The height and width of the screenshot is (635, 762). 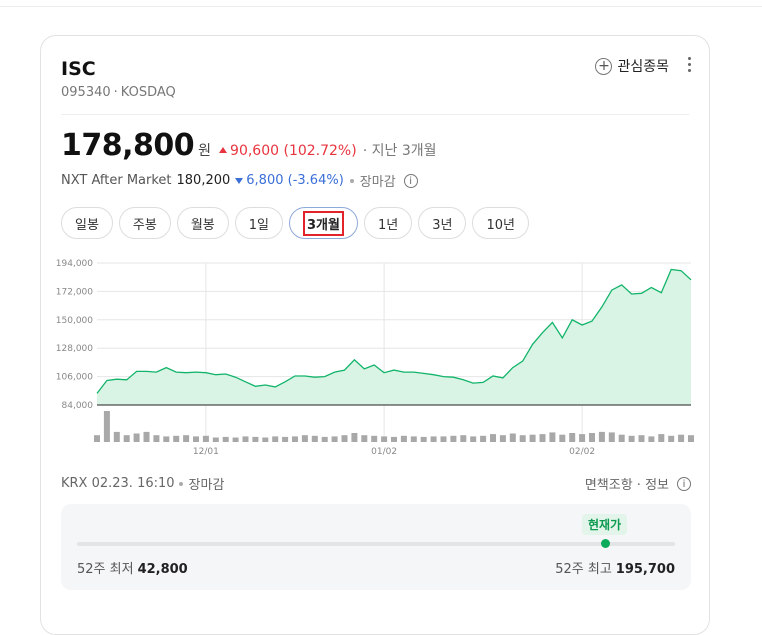 I want to click on range-track, so click(x=376, y=544).